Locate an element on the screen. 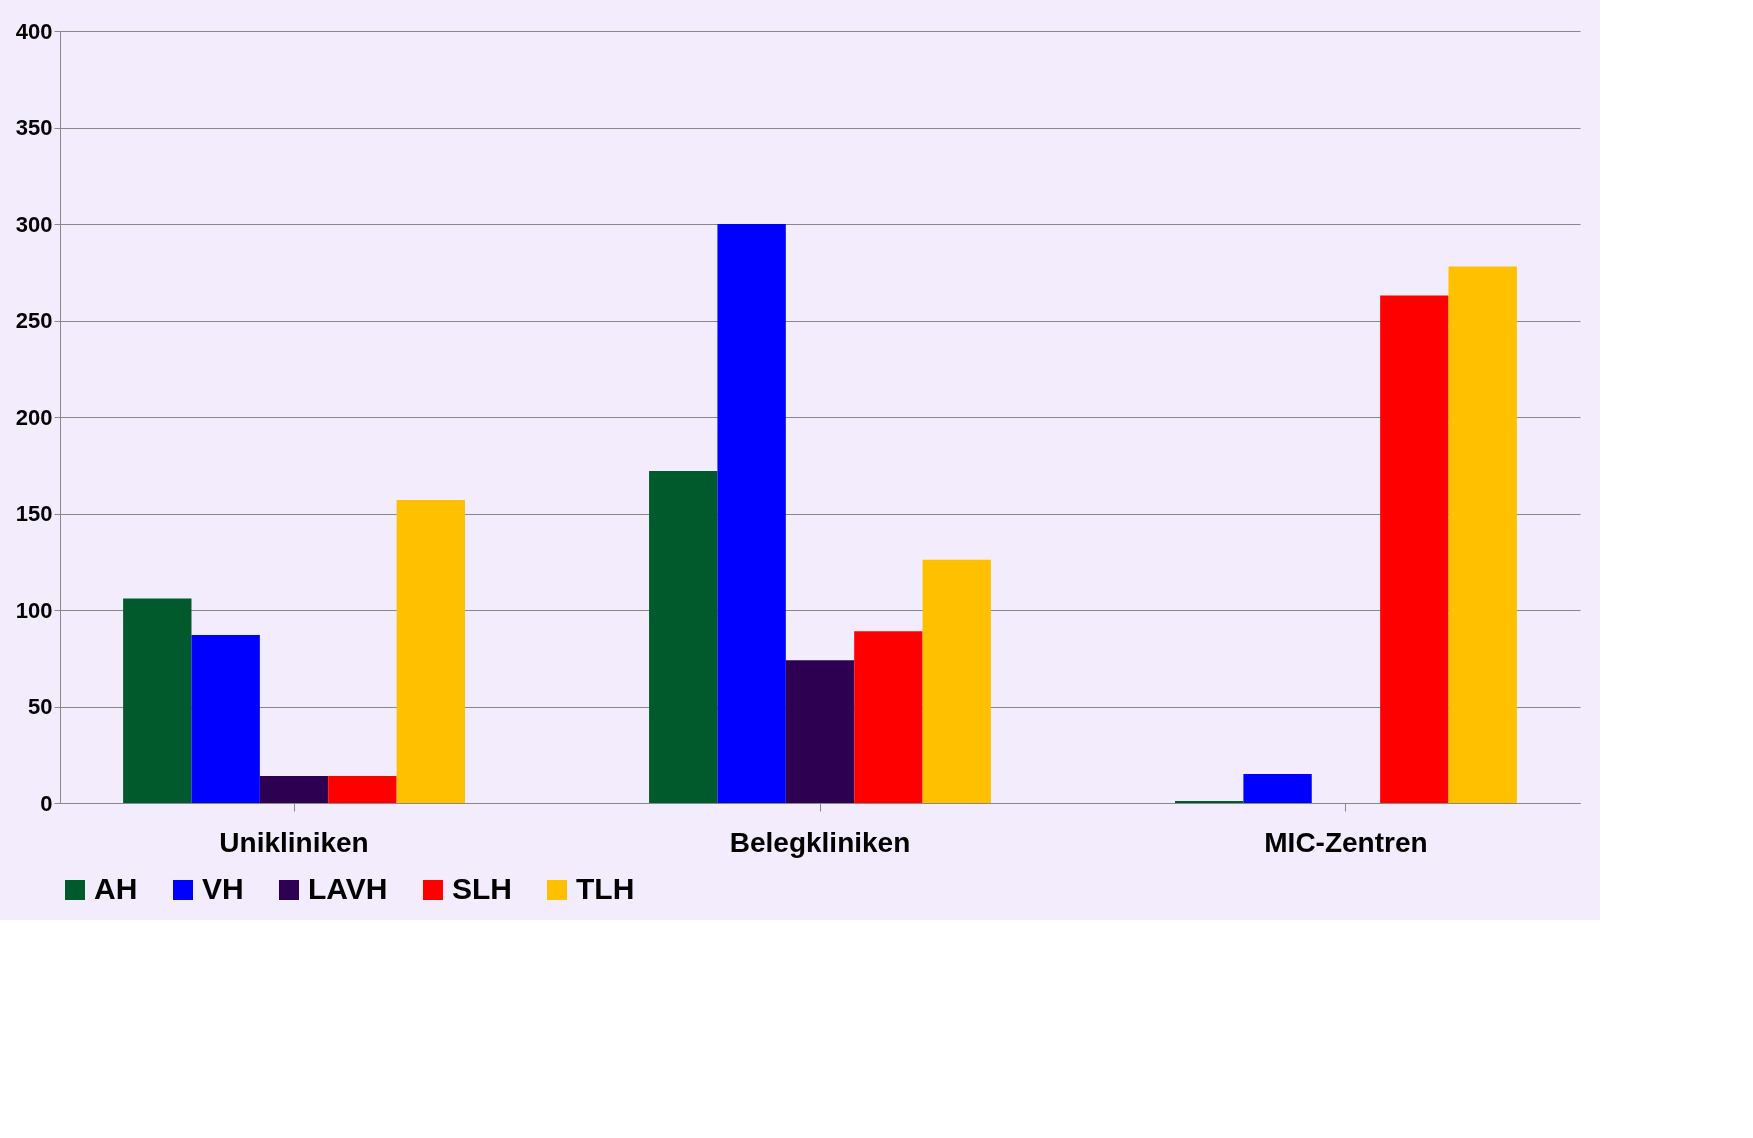 This screenshot has height=1138, width=1753. legend-label: VH is located at coordinates (223, 888).